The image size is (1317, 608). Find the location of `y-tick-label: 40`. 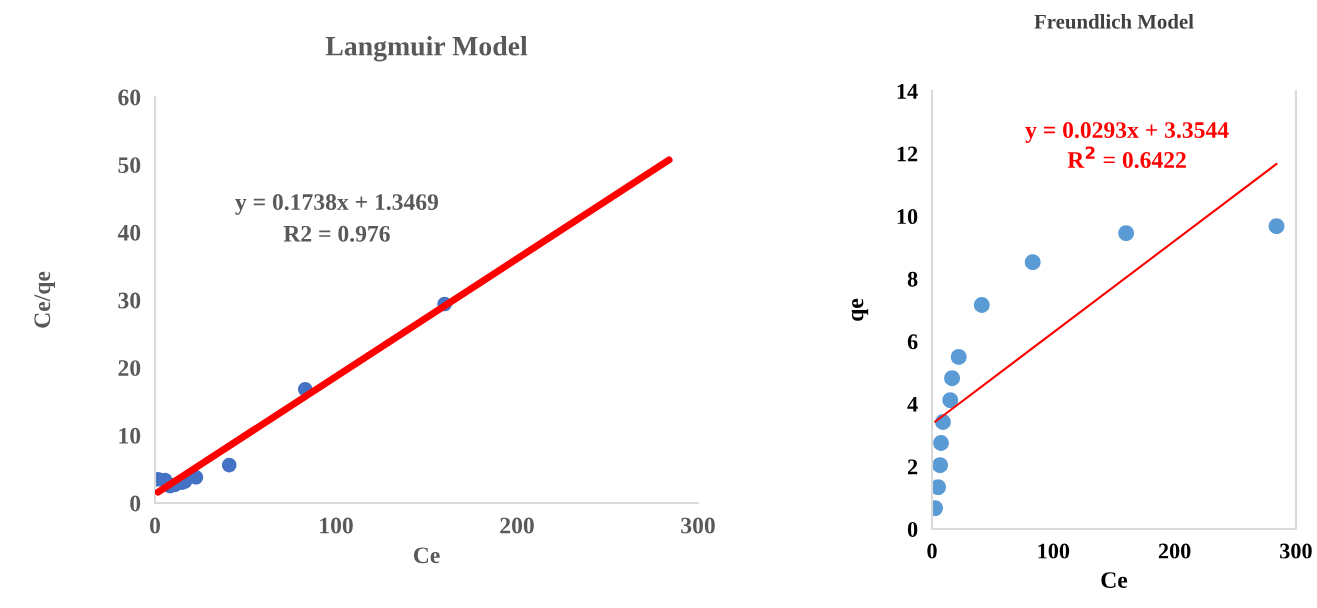

y-tick-label: 40 is located at coordinates (129, 232).